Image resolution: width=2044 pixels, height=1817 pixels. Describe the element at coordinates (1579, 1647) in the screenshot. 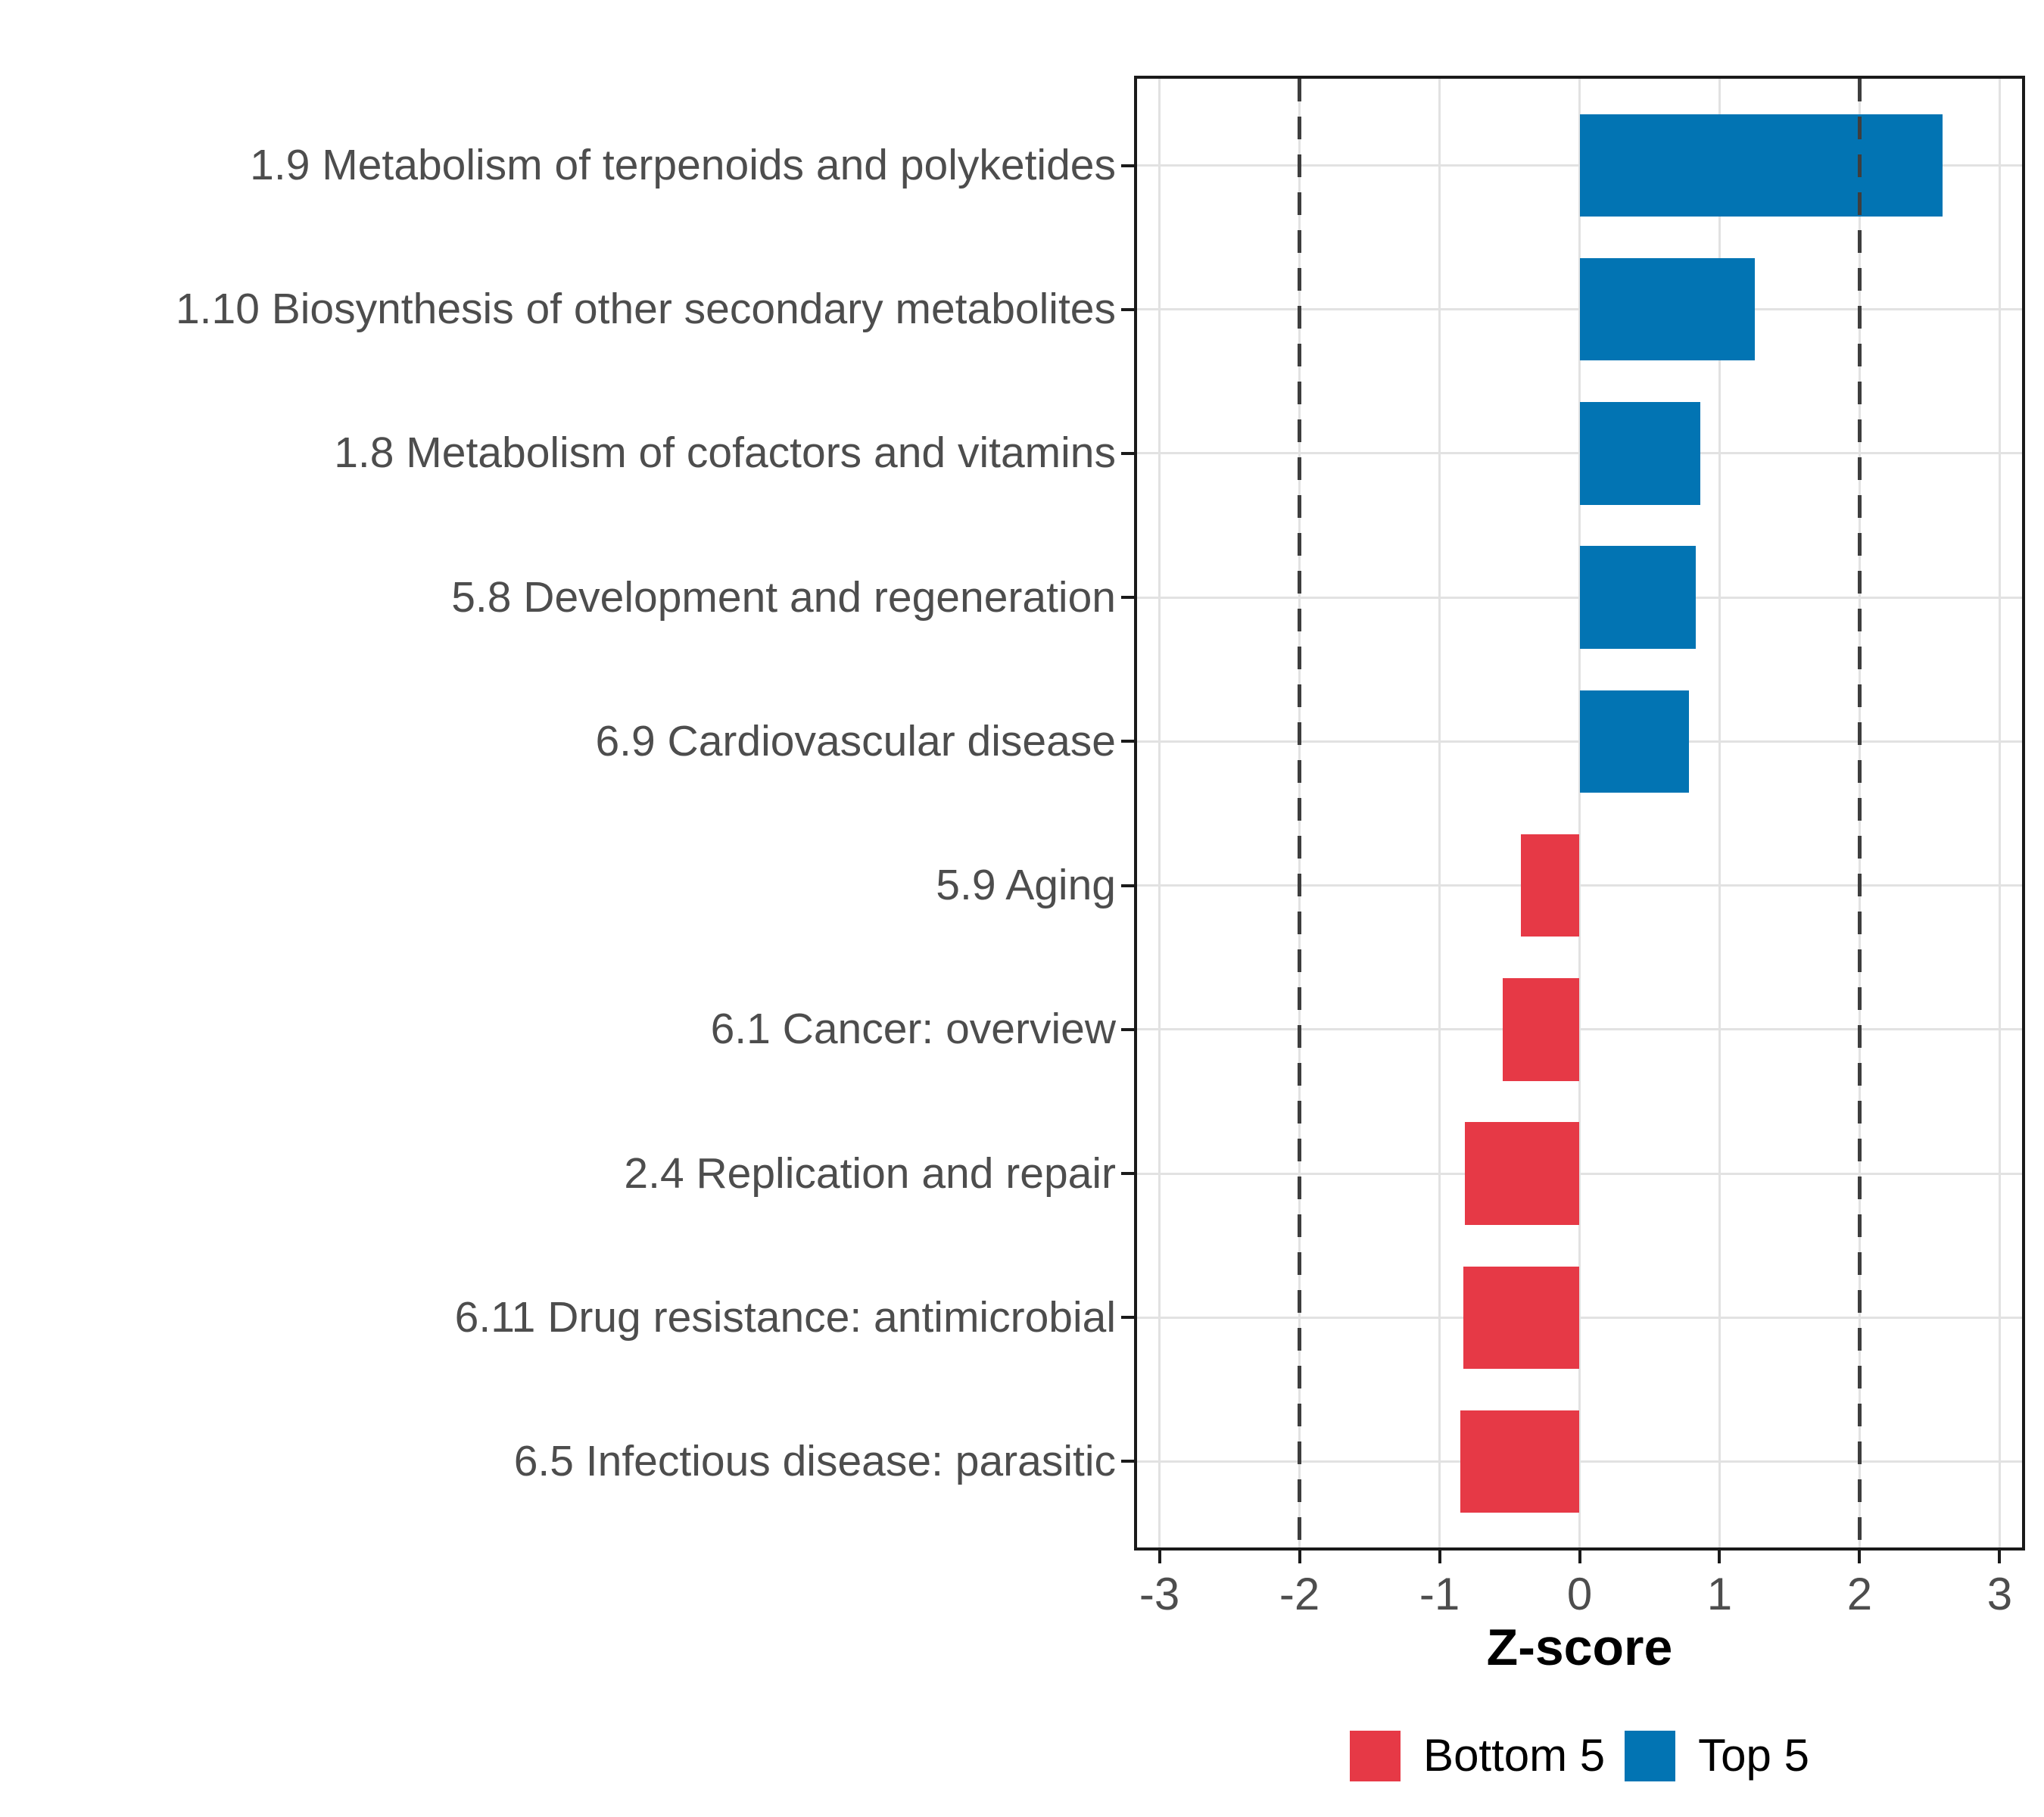

I see `x-axis-title: Z-score` at that location.